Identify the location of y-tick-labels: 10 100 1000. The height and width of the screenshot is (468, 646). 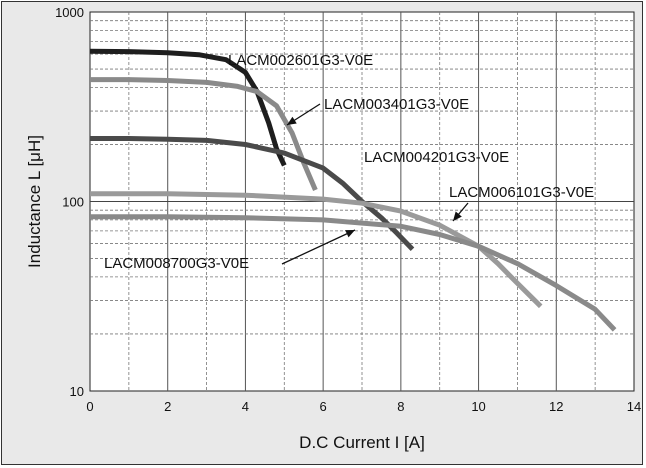
(69, 202).